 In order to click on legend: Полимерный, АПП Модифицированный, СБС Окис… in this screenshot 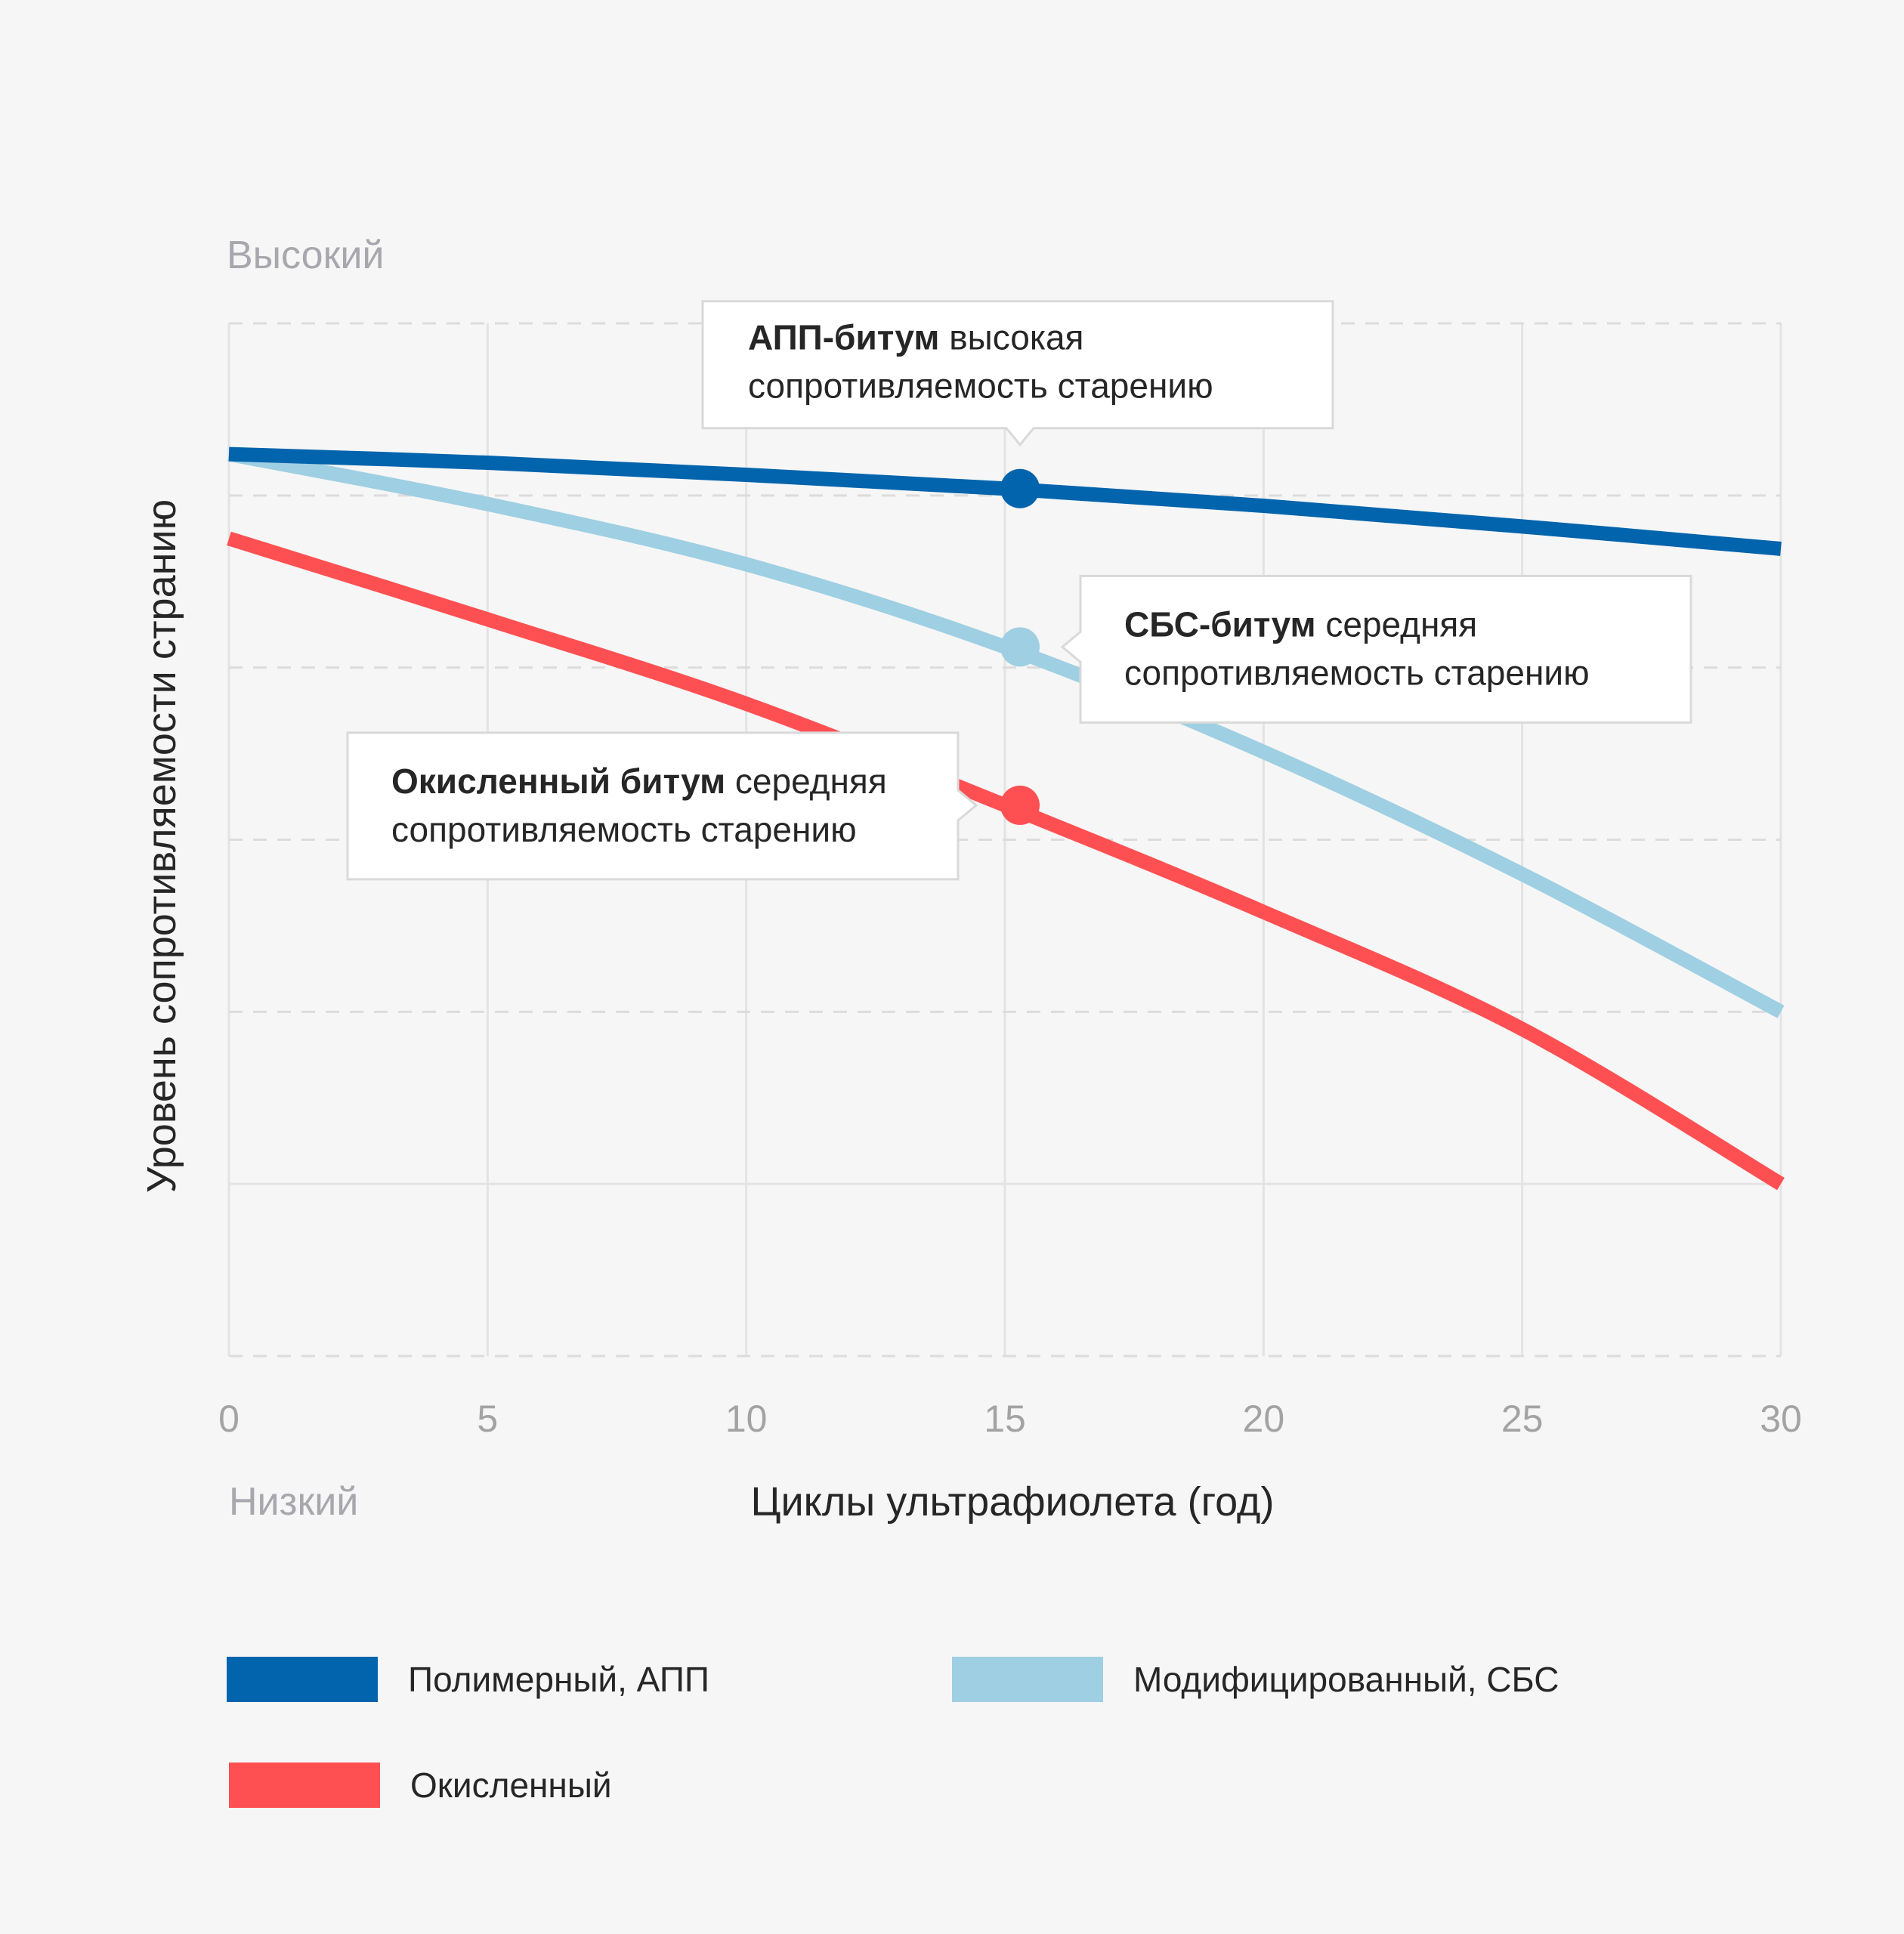, I will do `click(893, 1732)`.